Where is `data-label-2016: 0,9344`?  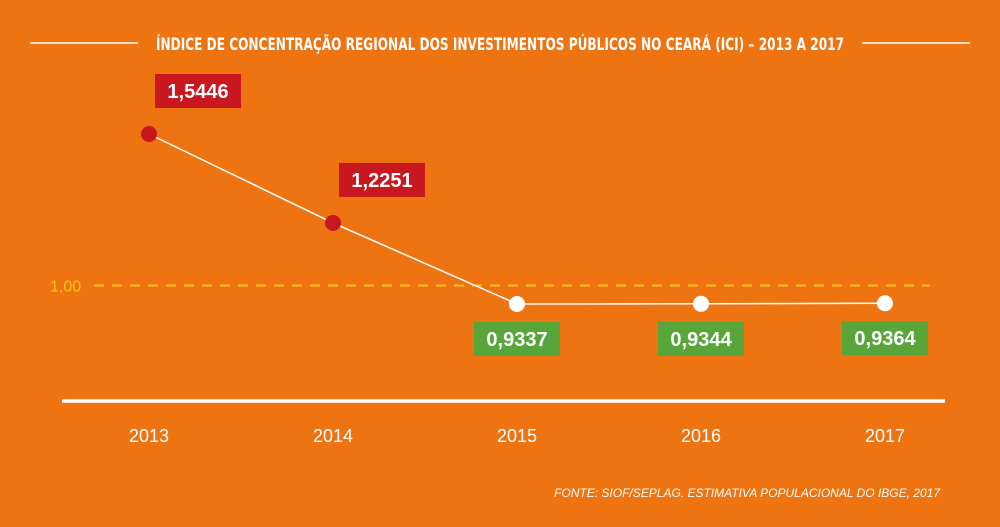
data-label-2016: 0,9344 is located at coordinates (701, 340).